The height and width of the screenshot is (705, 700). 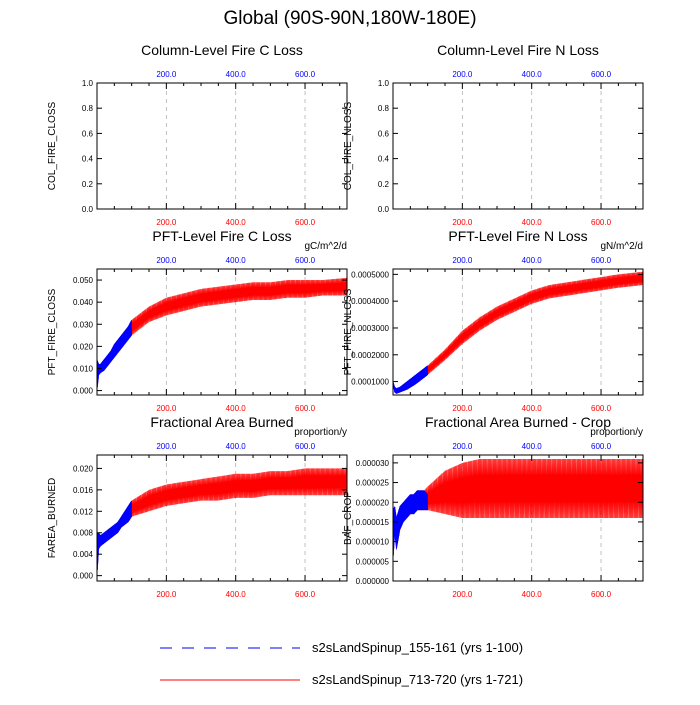 What do you see at coordinates (517, 236) in the screenshot?
I see `panel-title: PFT-Level Fire N Loss` at bounding box center [517, 236].